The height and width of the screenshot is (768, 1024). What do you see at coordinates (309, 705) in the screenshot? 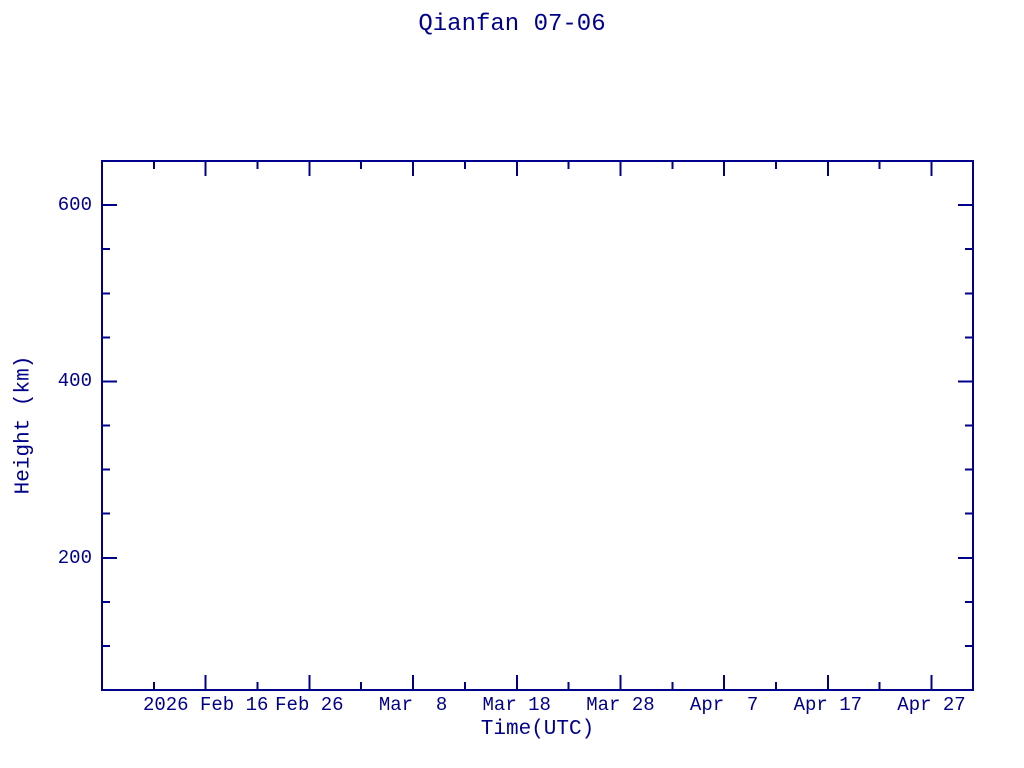
I see `x-tick-label: Feb 26` at bounding box center [309, 705].